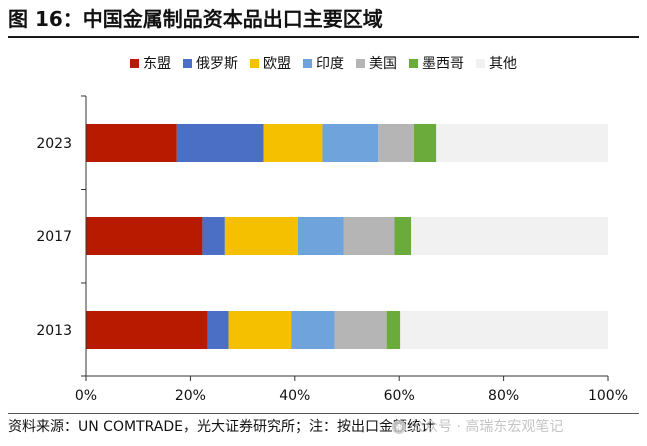 This screenshot has height=446, width=647. I want to click on legend-label: 印度, so click(330, 64).